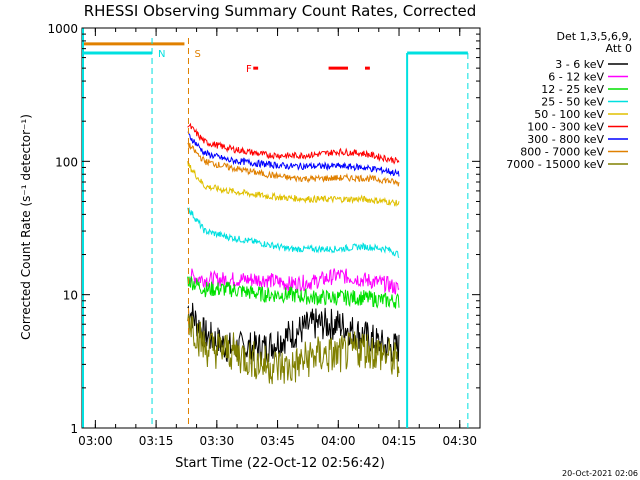 Image resolution: width=640 pixels, height=480 pixels. What do you see at coordinates (26, 227) in the screenshot?
I see `y-axis-label: Corrected Count Rate (s⁻¹ detector⁻¹)` at bounding box center [26, 227].